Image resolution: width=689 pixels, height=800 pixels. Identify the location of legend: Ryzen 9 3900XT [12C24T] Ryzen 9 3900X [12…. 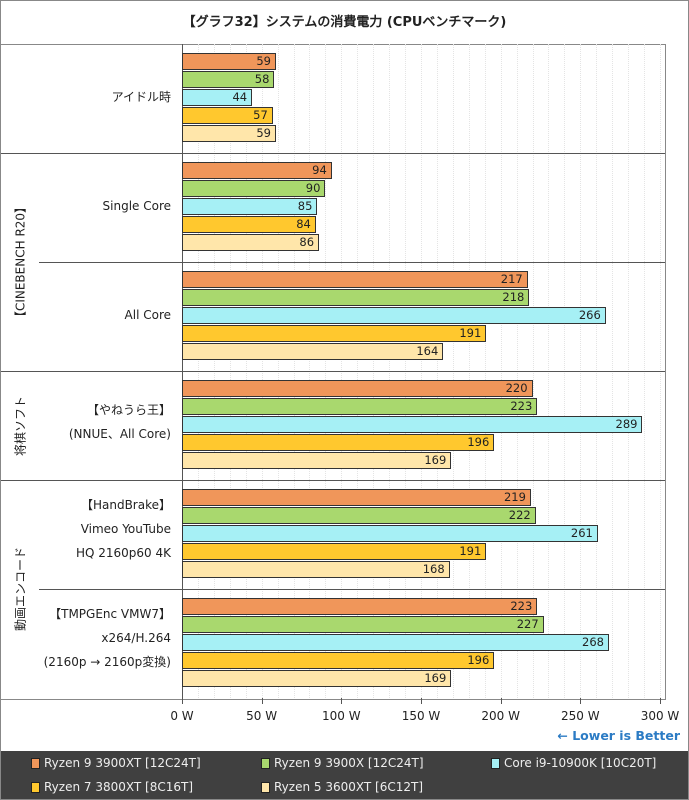
(344, 775).